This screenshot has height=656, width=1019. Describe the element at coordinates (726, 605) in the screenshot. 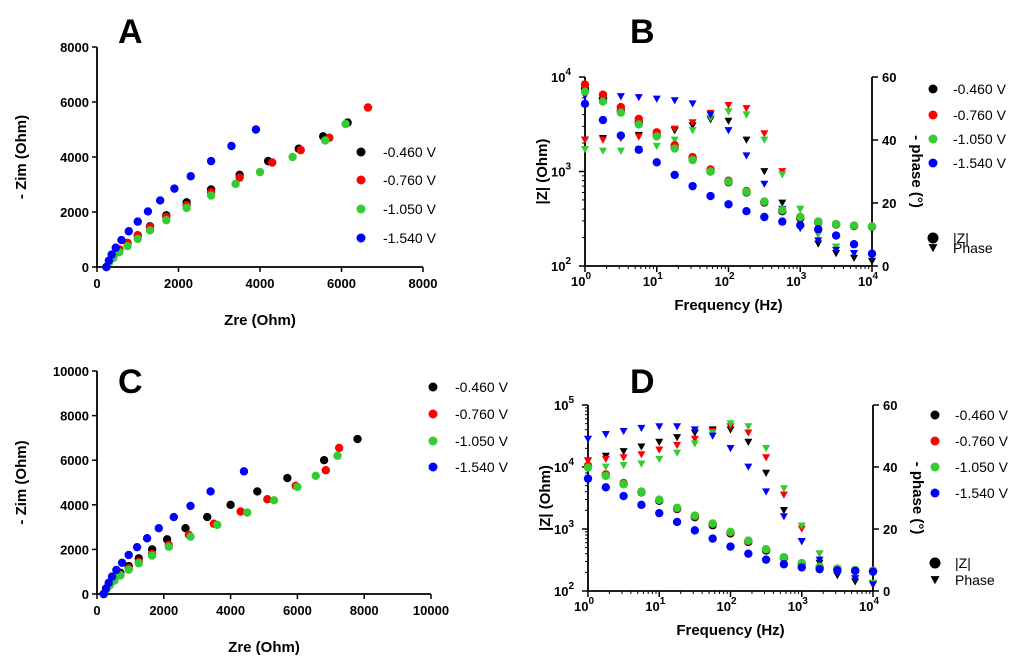

I see `x-tick-label: 10²` at that location.